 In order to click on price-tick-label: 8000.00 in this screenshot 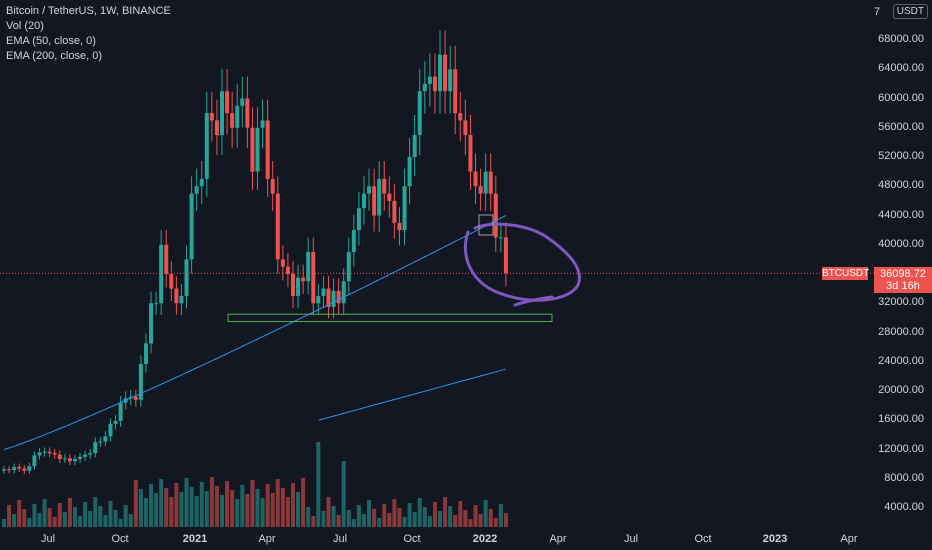, I will do `click(904, 477)`.